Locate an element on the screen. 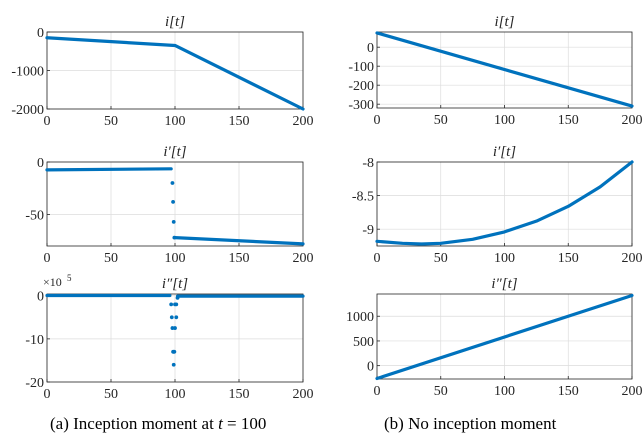  y-tick-label: -8 is located at coordinates (368, 163).